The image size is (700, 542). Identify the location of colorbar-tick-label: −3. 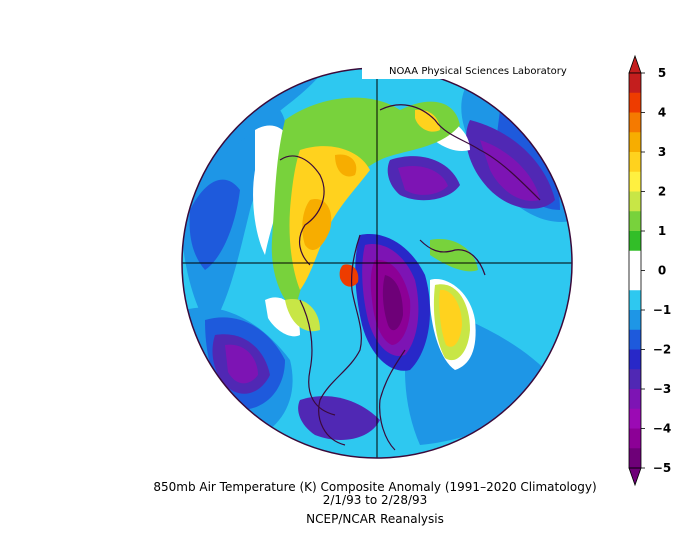
(662, 389).